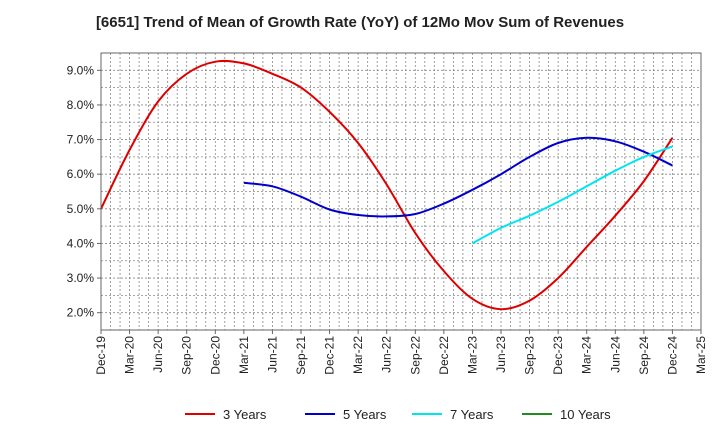 The width and height of the screenshot is (720, 440). Describe the element at coordinates (458, 177) in the screenshot. I see `series-line-5-years` at that location.